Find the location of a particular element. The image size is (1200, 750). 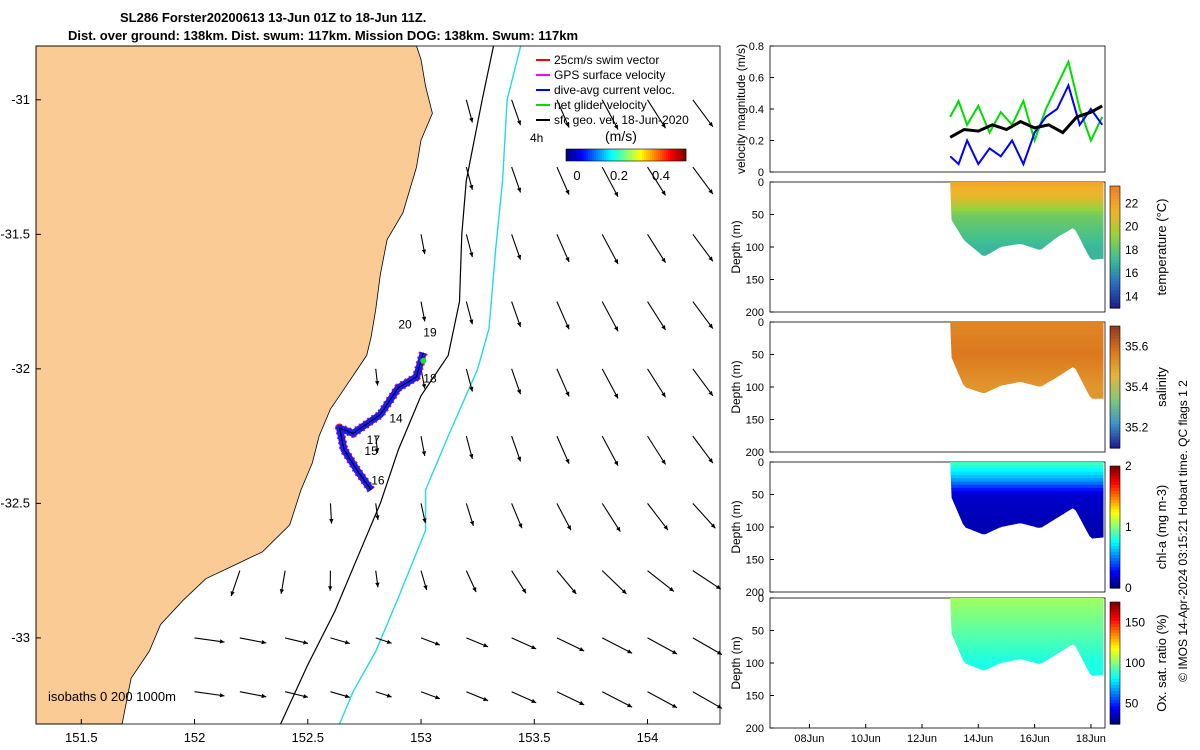

velocity-axes-frame is located at coordinates (937, 109).